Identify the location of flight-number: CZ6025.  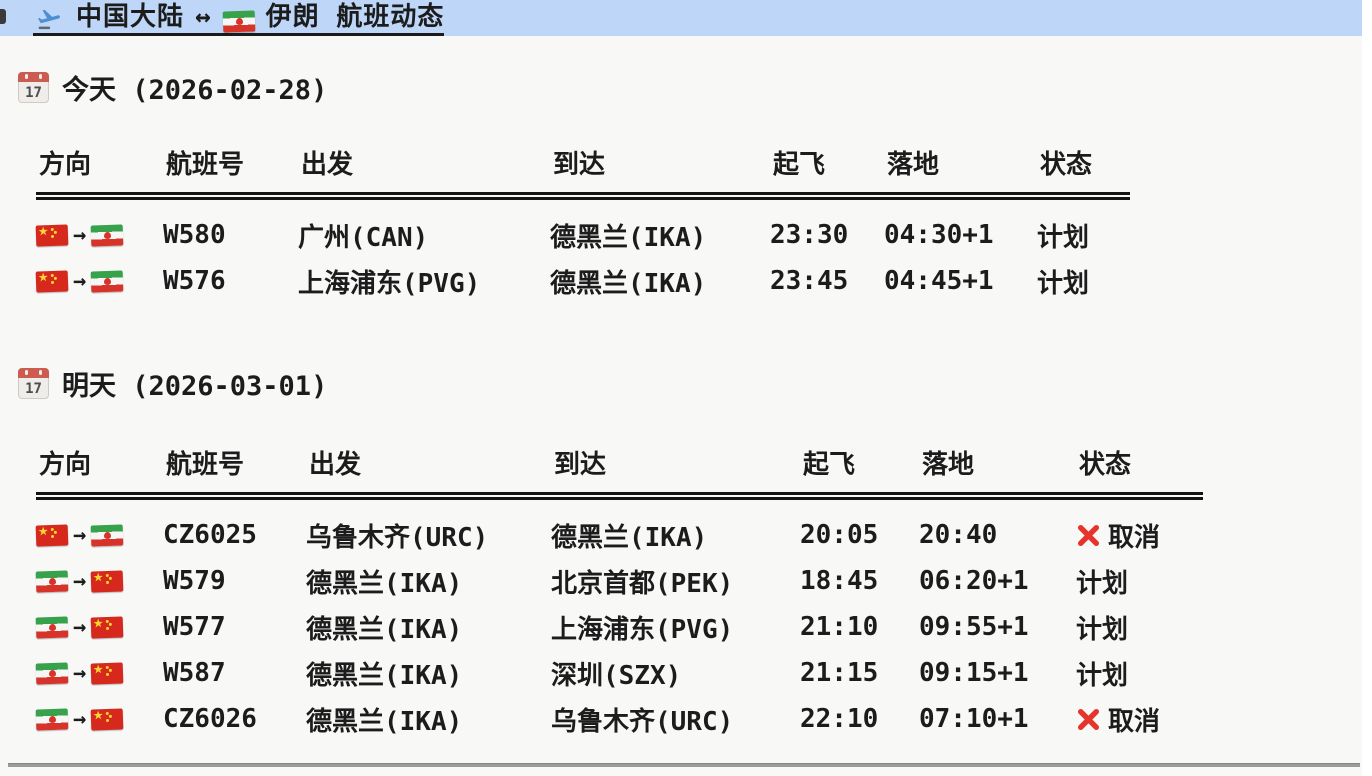
(210, 535).